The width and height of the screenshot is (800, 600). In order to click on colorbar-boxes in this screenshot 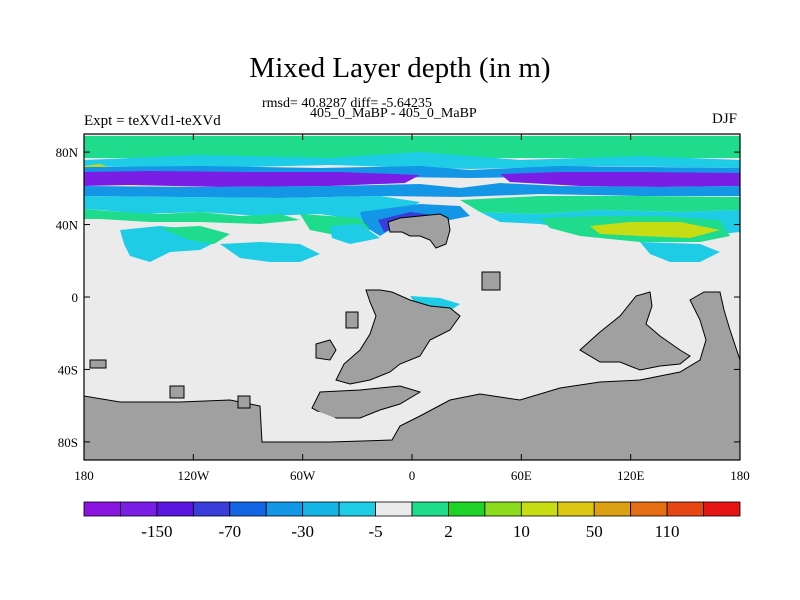, I will do `click(412, 509)`.